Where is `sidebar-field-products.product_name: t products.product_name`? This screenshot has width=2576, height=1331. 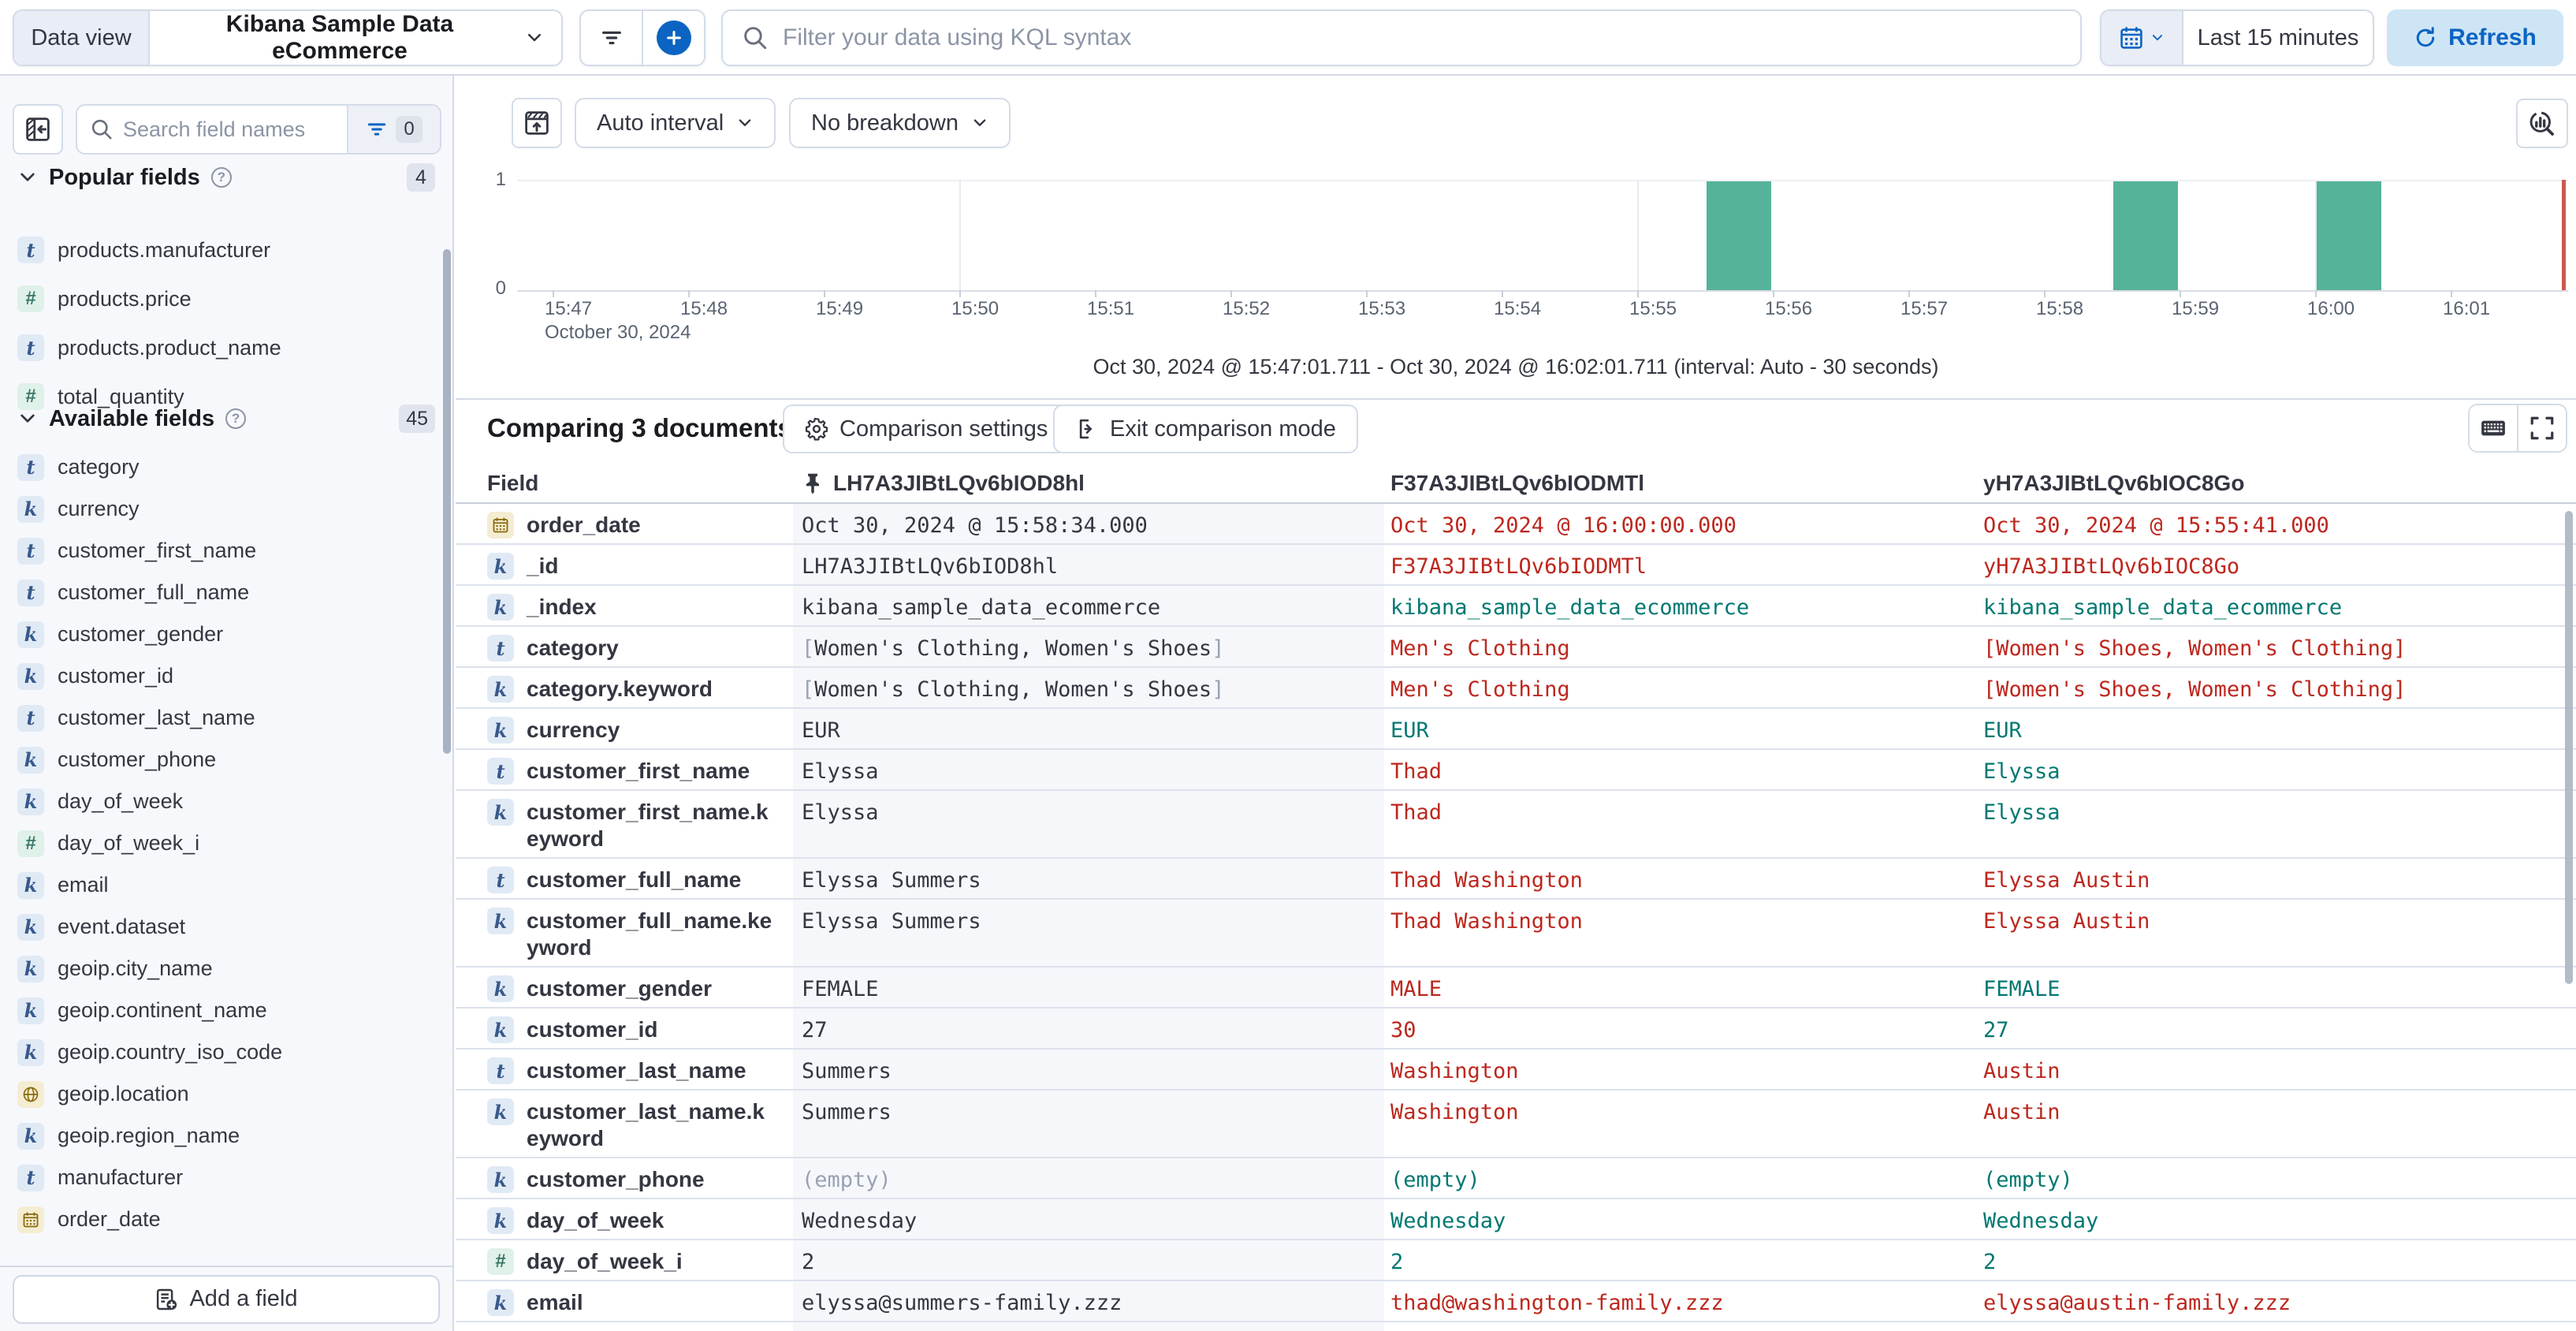 sidebar-field-products.product_name: t products.product_name is located at coordinates (226, 347).